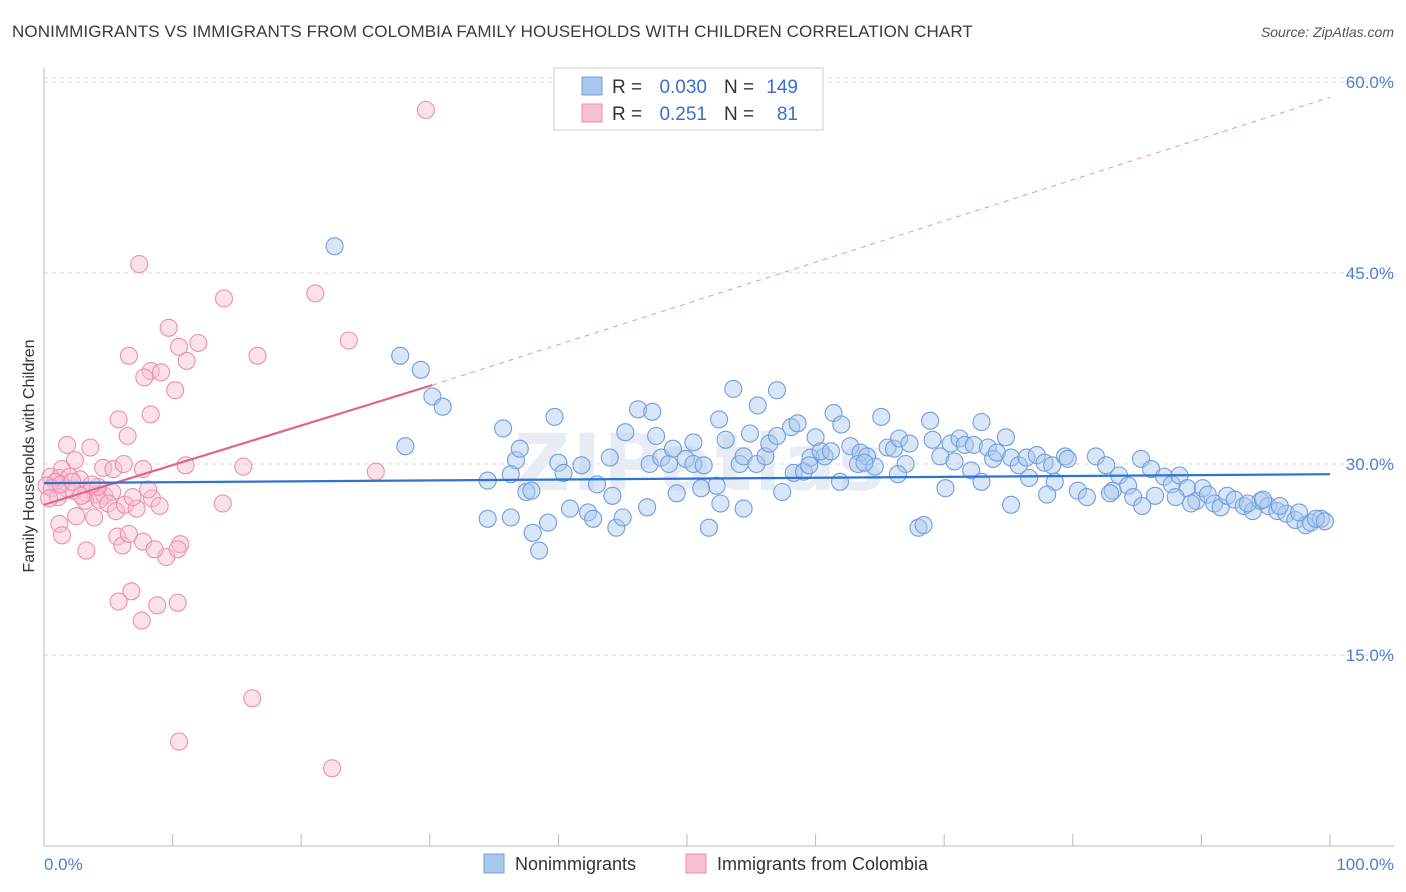 This screenshot has width=1406, height=892. I want to click on legend-n-label-2: N =, so click(739, 114).